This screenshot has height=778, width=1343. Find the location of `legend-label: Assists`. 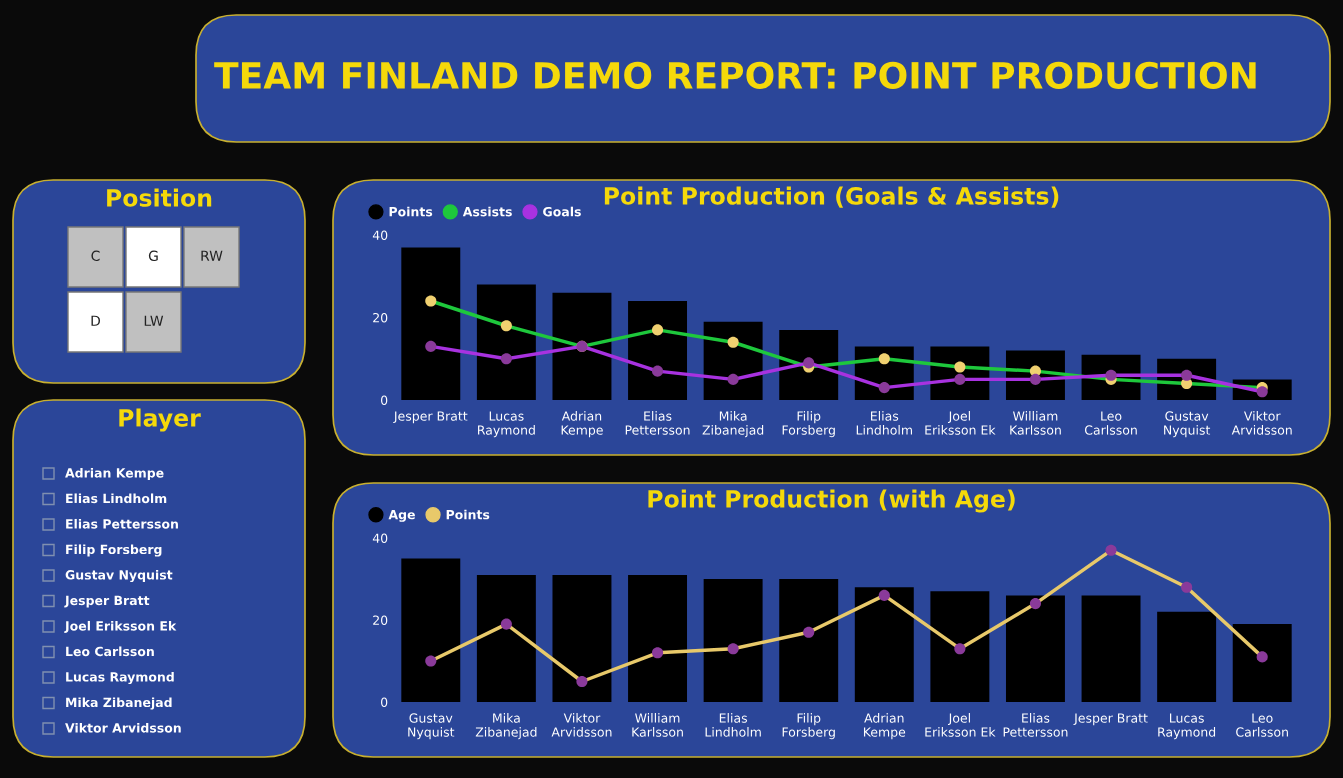

legend-label: Assists is located at coordinates (487, 211).